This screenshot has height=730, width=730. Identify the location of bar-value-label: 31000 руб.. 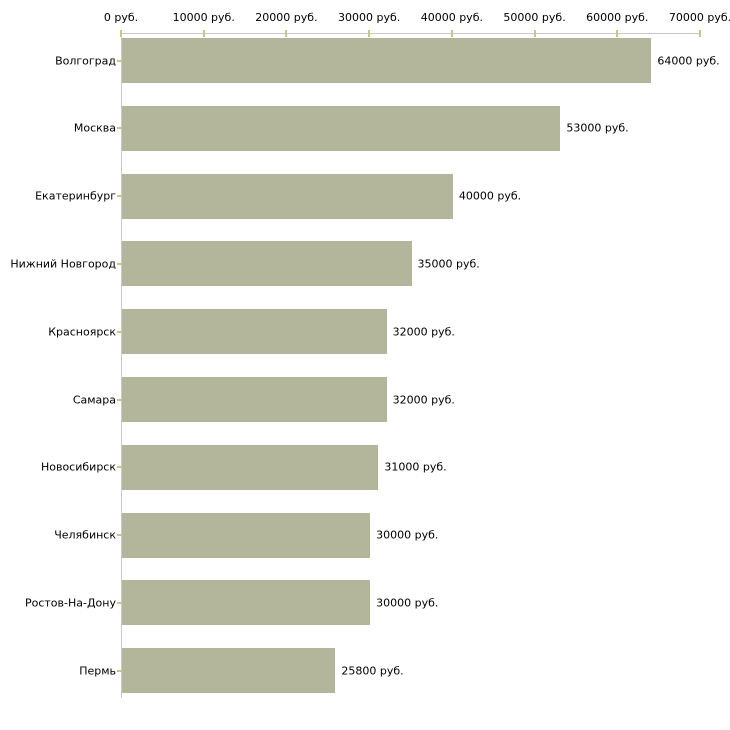
(415, 467).